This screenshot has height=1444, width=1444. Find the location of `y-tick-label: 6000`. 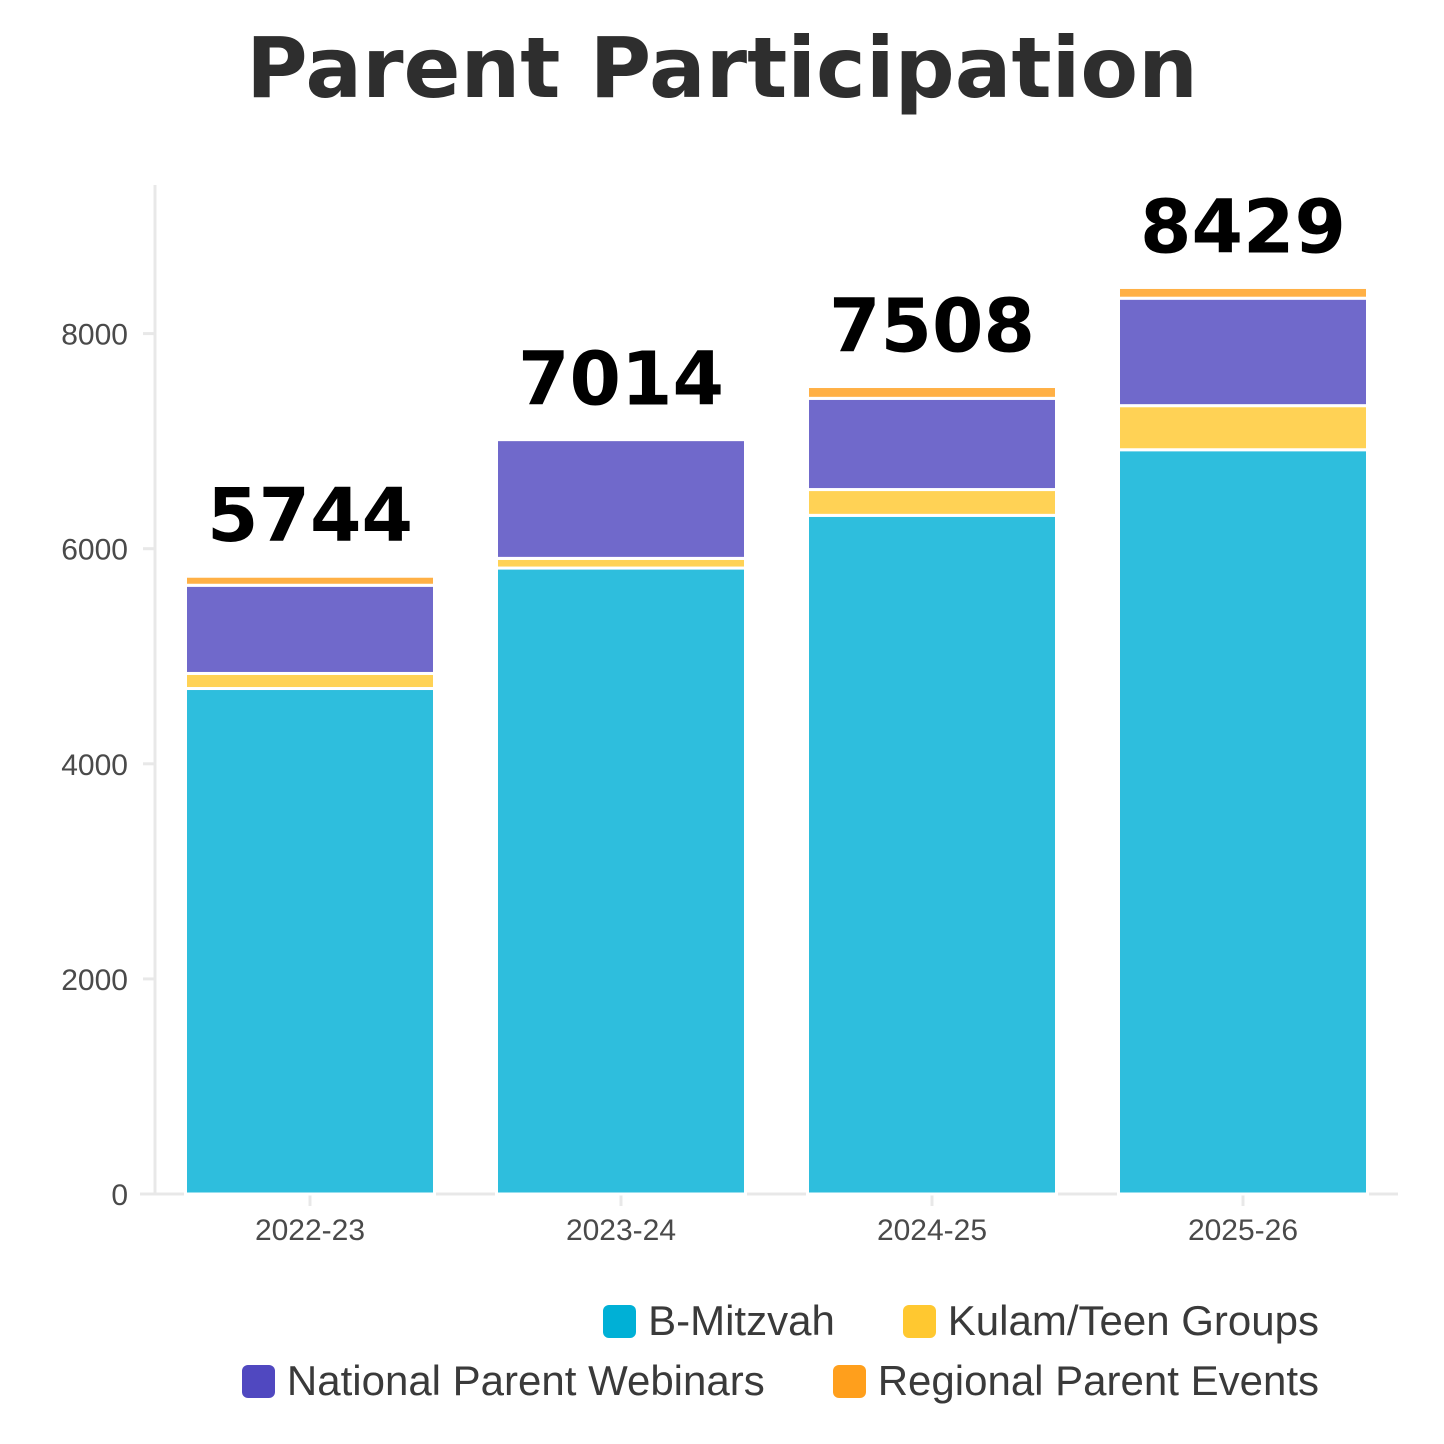

y-tick-label: 6000 is located at coordinates (94, 550).